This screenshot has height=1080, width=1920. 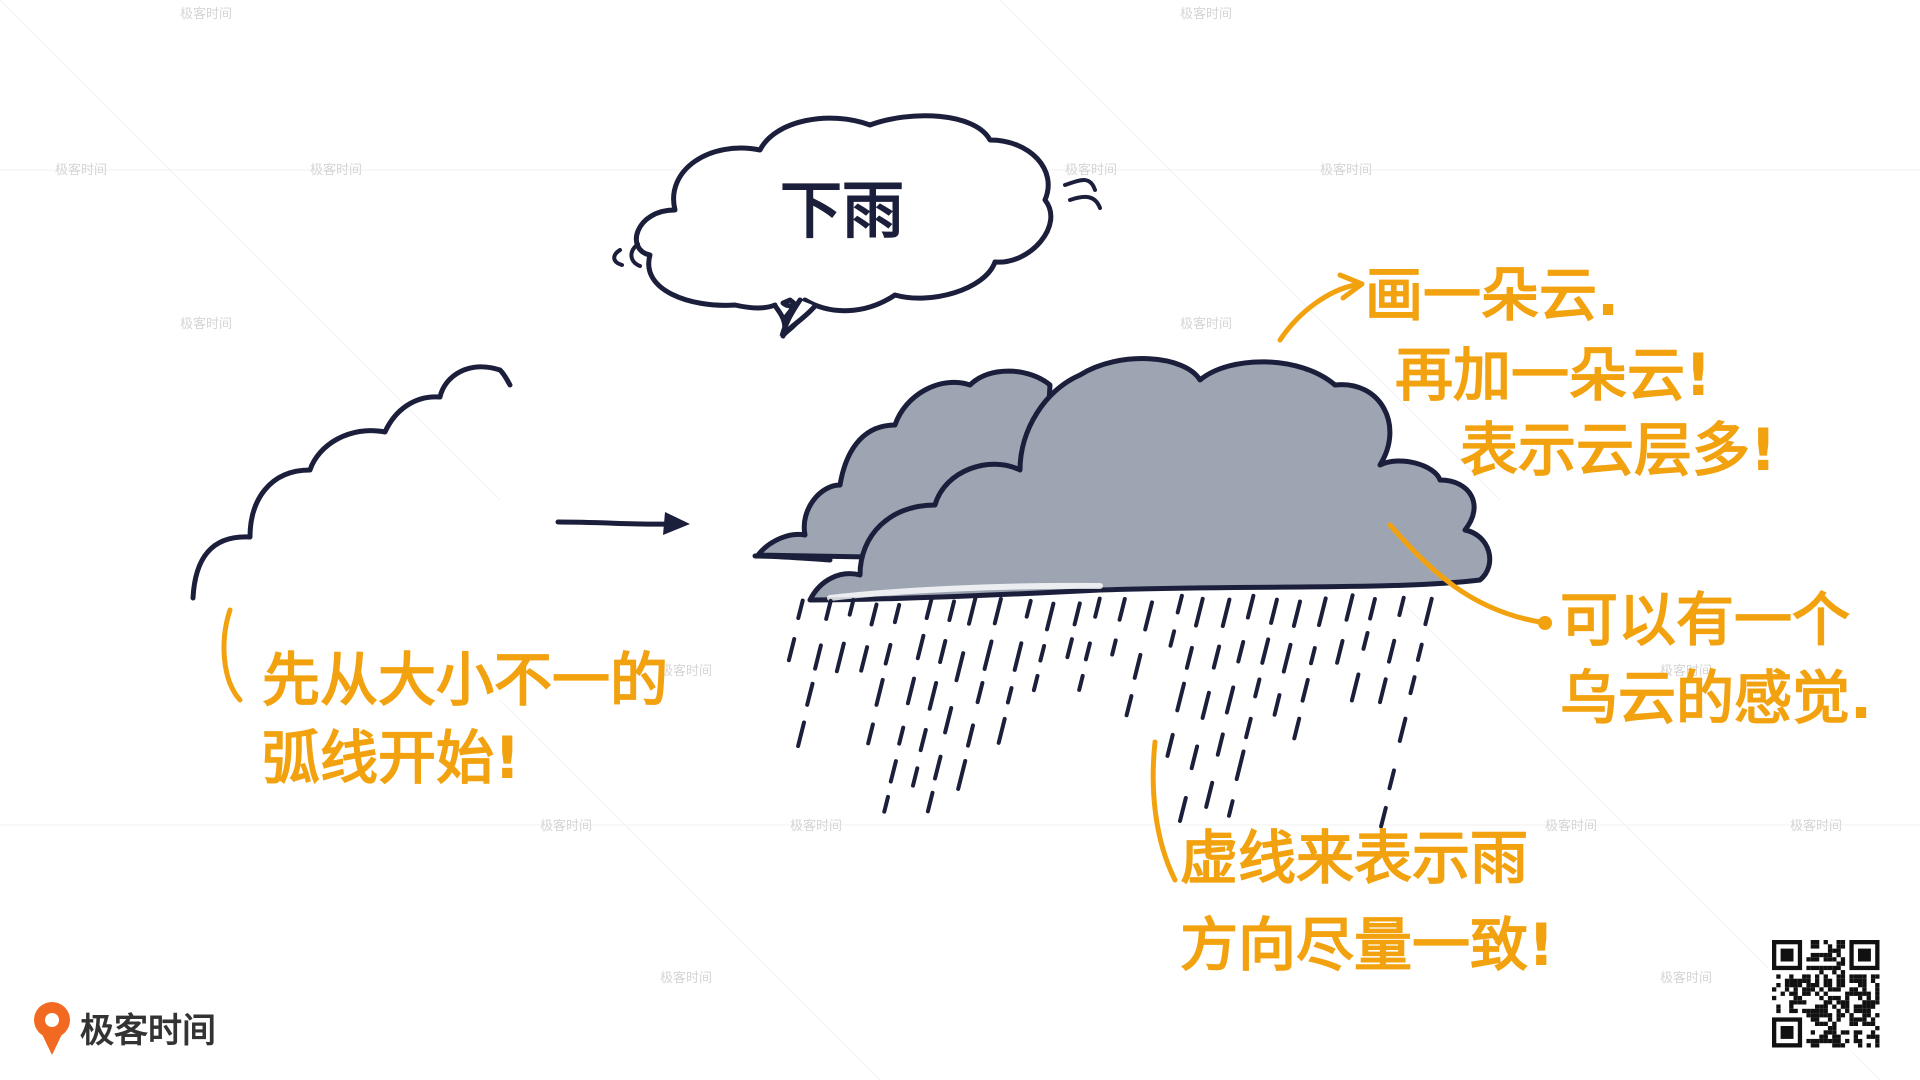 What do you see at coordinates (1150, 479) in the screenshot?
I see `front-cloud` at bounding box center [1150, 479].